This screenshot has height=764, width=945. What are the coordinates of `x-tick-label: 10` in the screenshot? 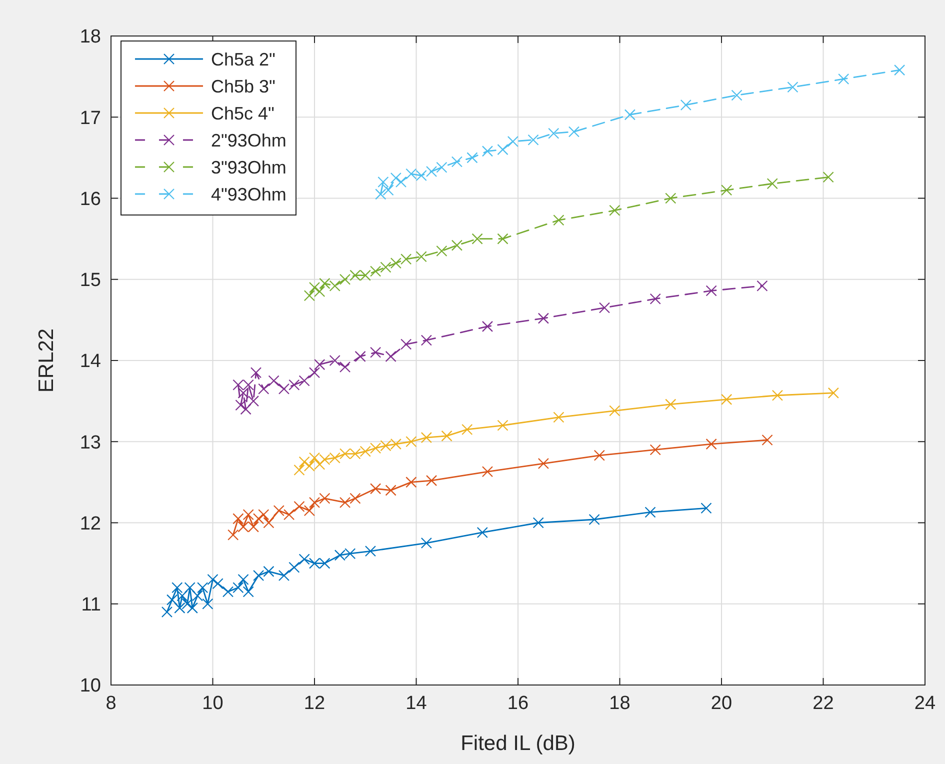 It's located at (213, 703).